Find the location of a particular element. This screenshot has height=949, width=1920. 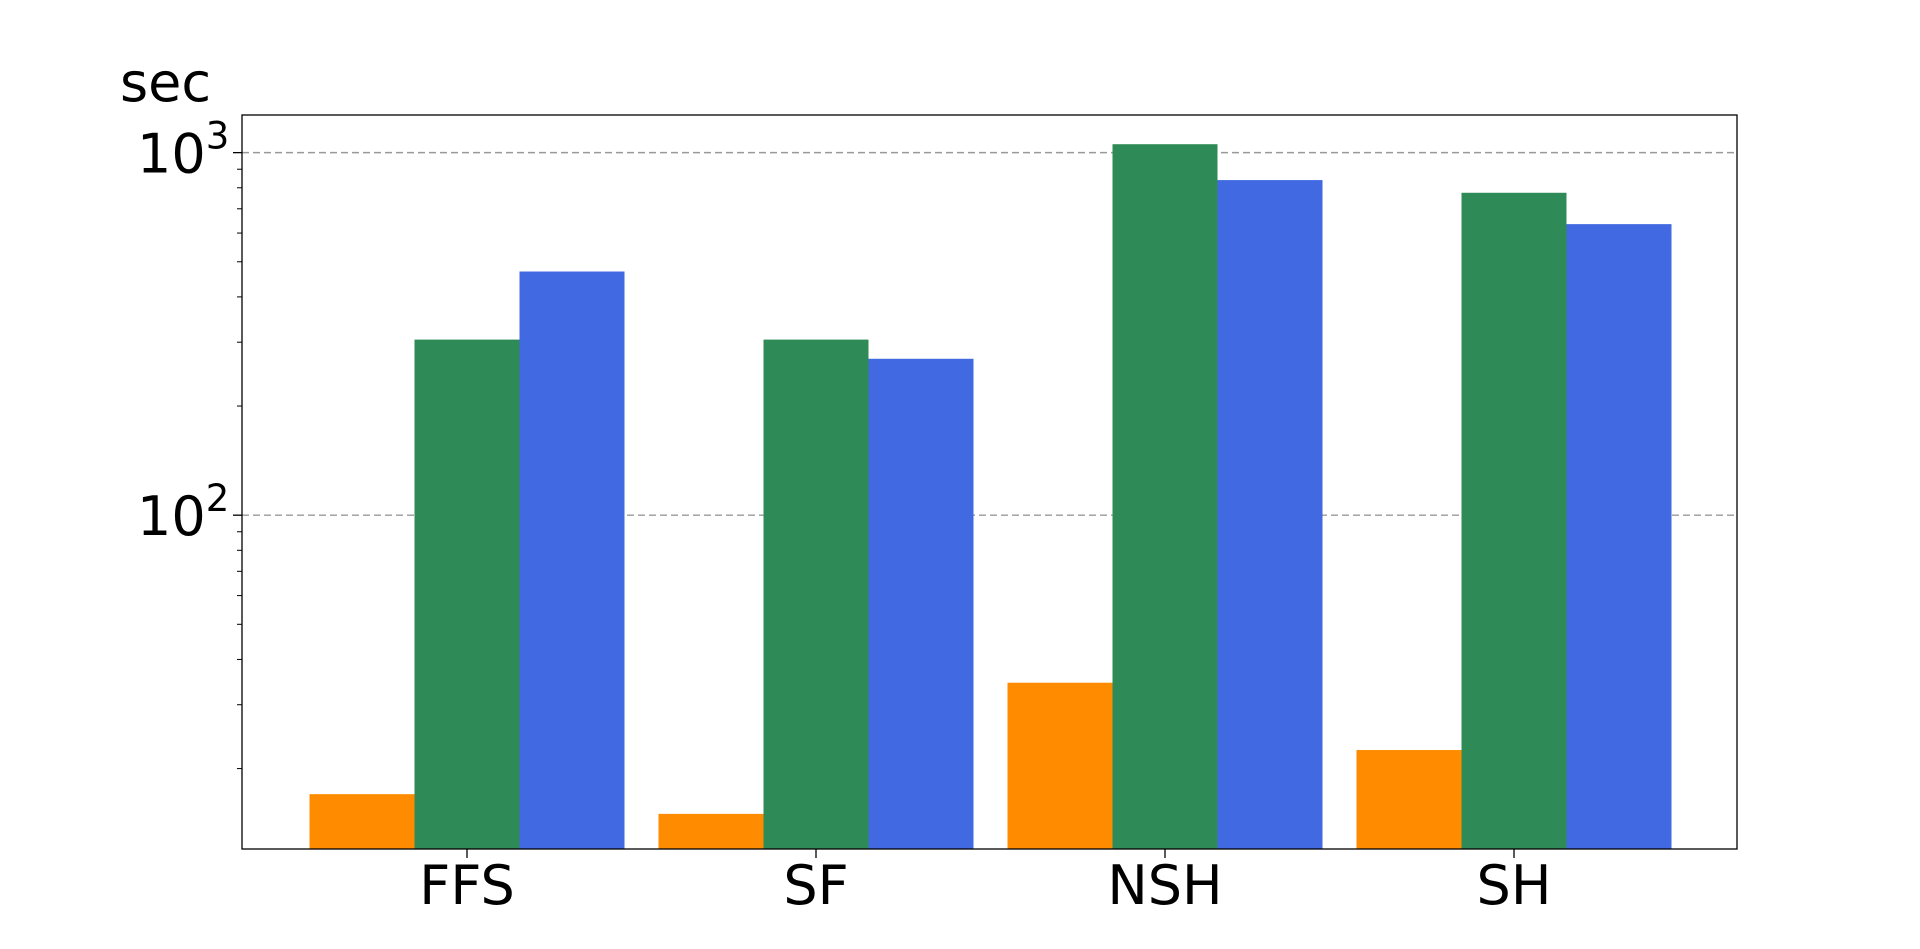

x-tick-label: SF is located at coordinates (815, 885).